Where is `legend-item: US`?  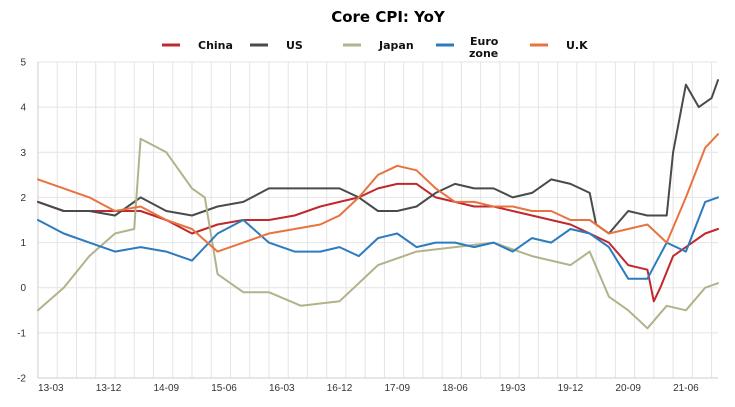
legend-item: US is located at coordinates (276, 45).